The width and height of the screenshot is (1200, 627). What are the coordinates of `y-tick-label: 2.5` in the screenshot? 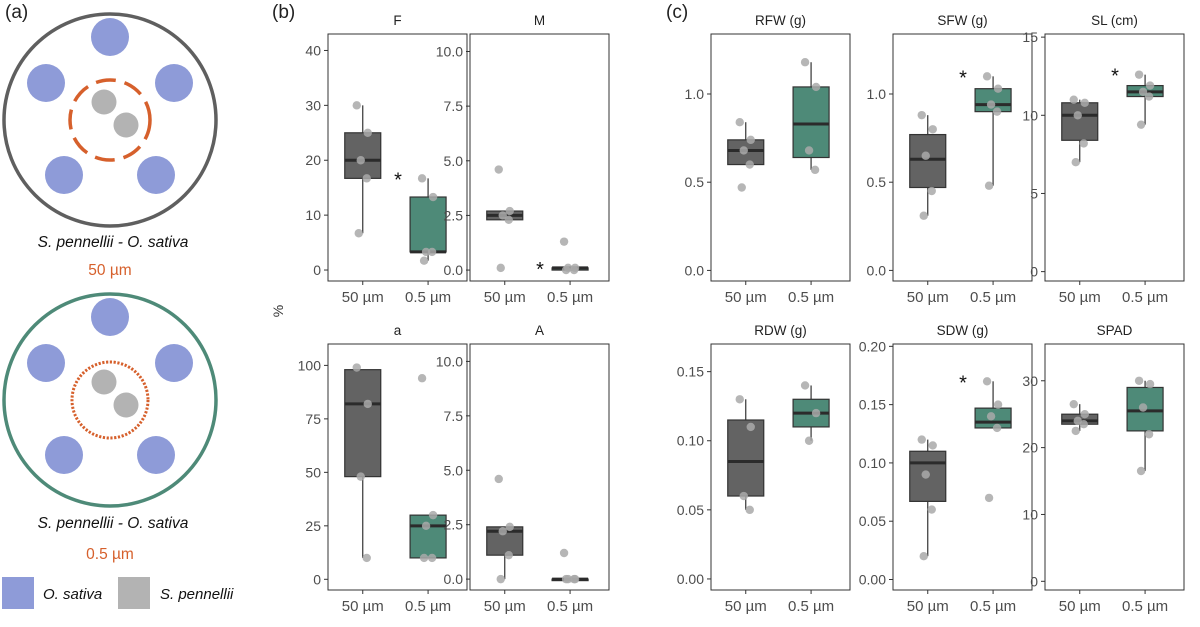 It's located at (454, 215).